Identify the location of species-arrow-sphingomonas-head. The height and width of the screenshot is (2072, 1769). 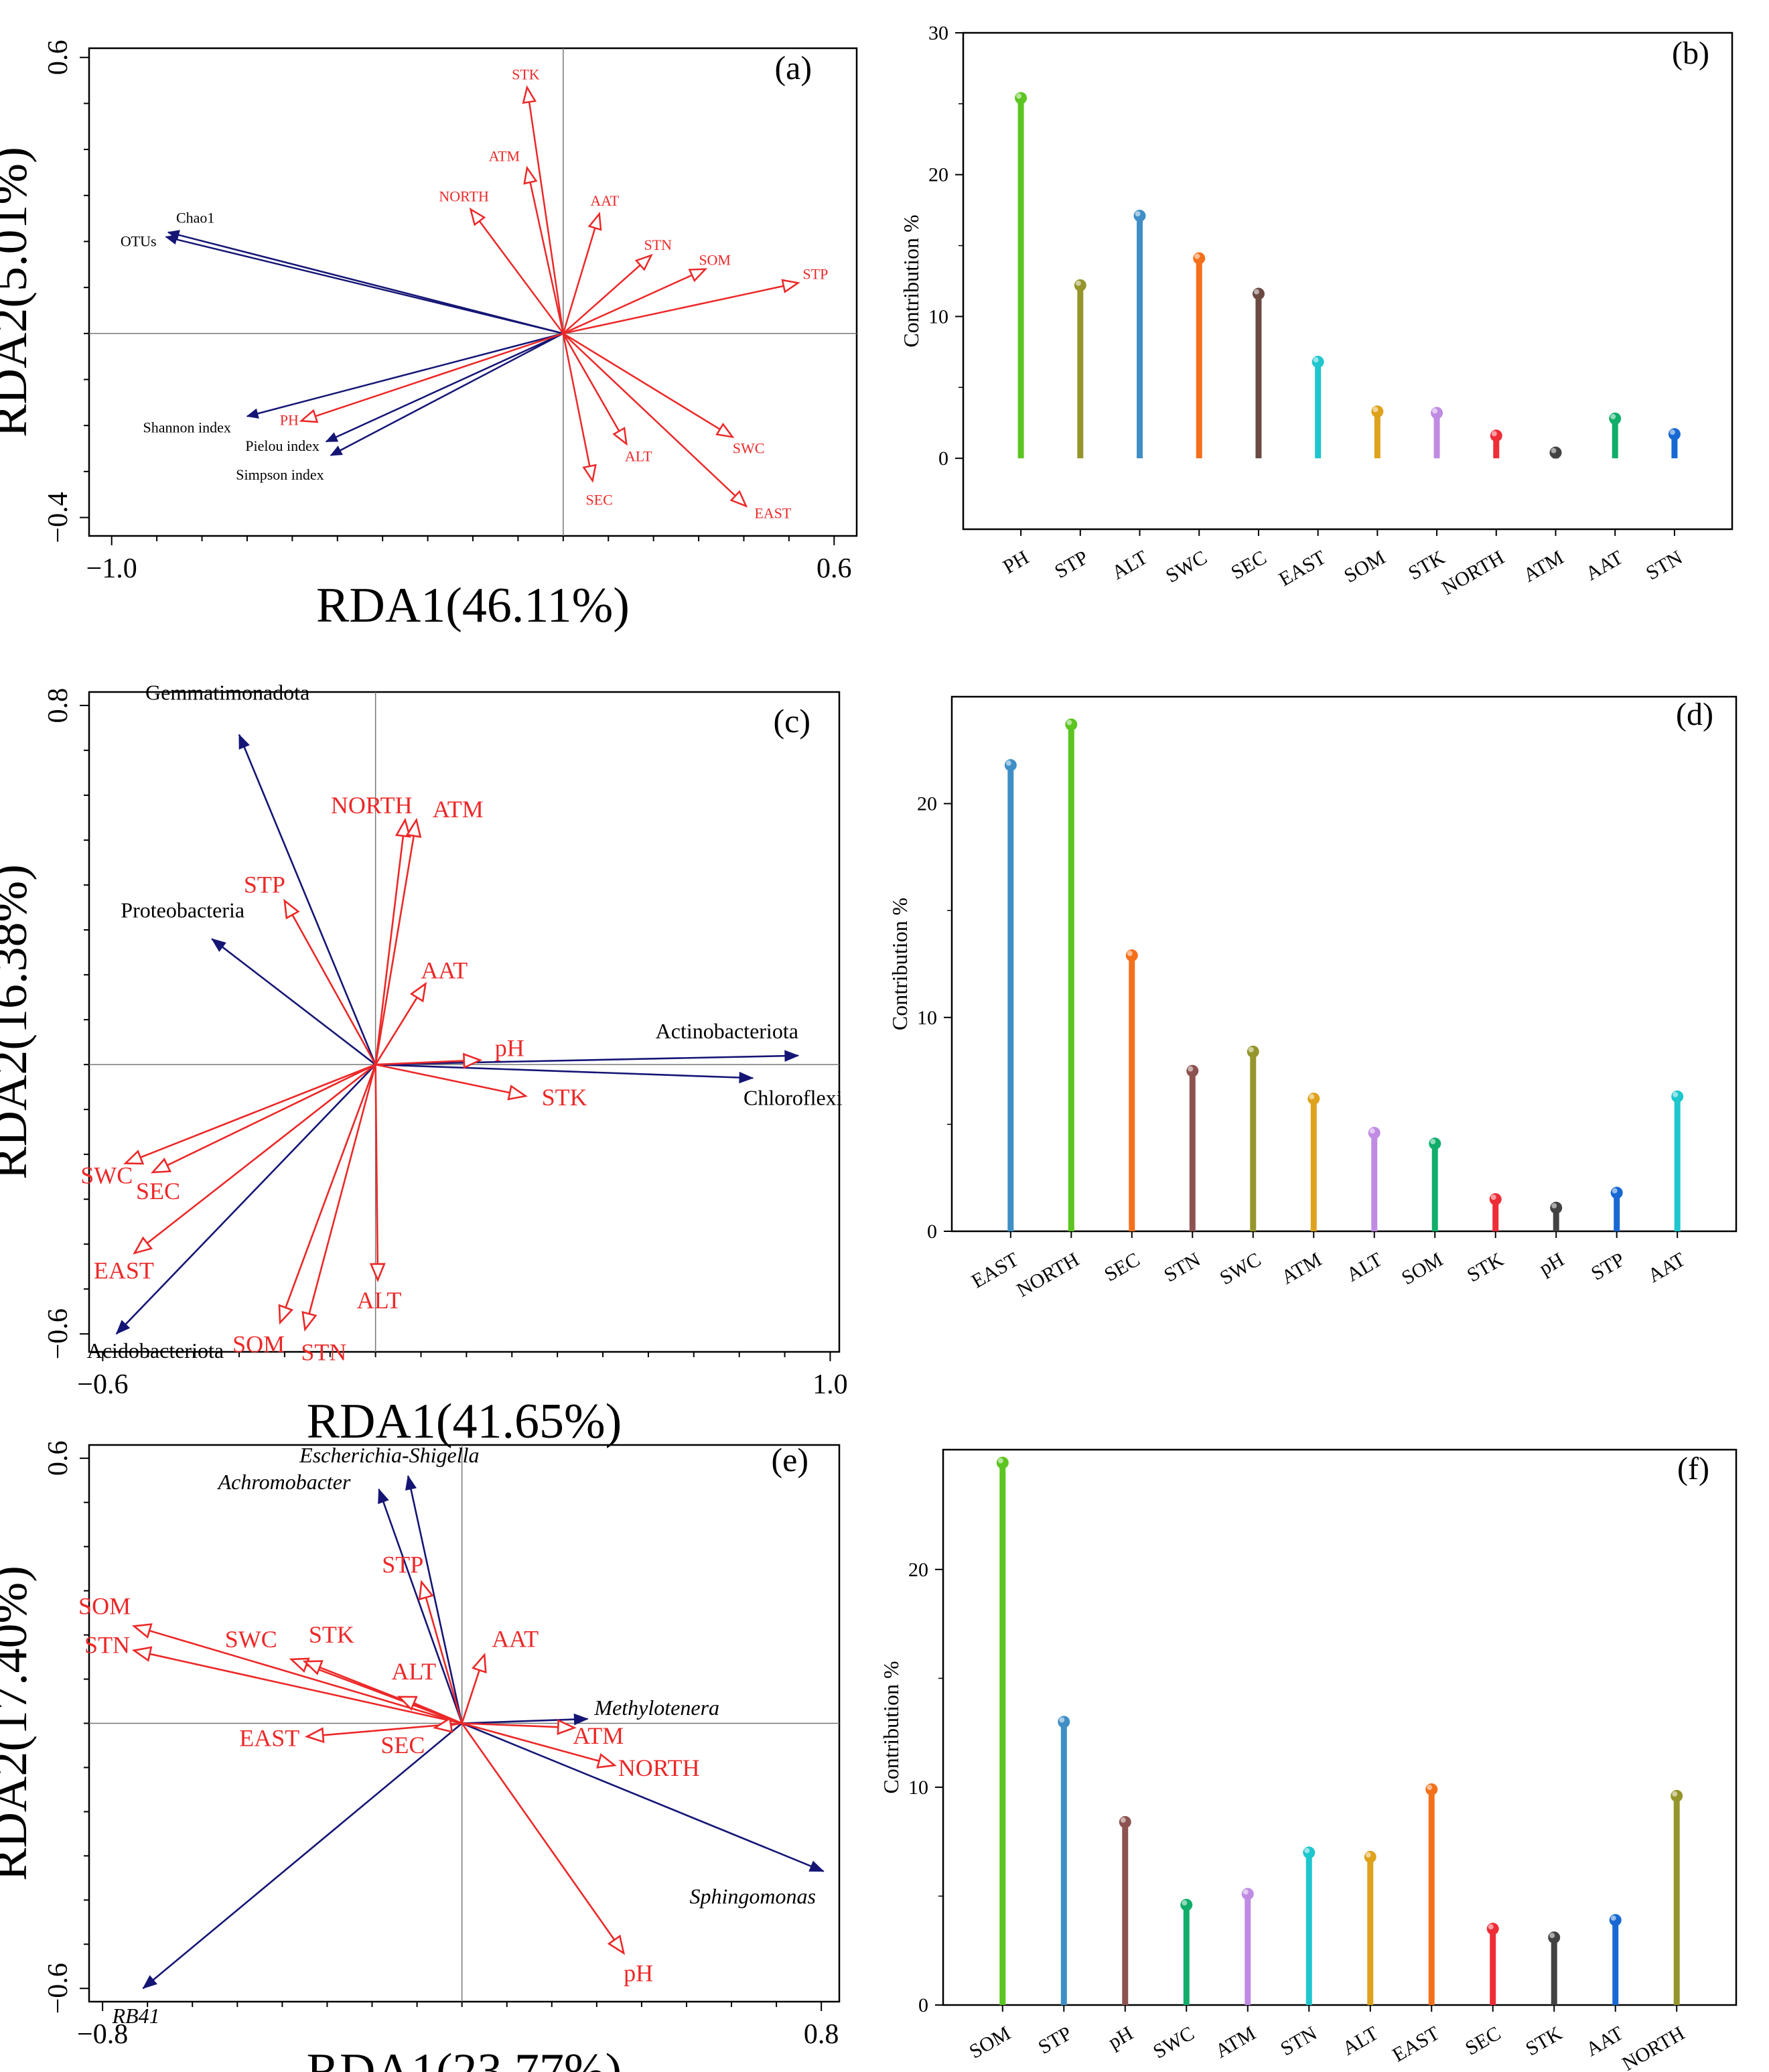
(817, 1866).